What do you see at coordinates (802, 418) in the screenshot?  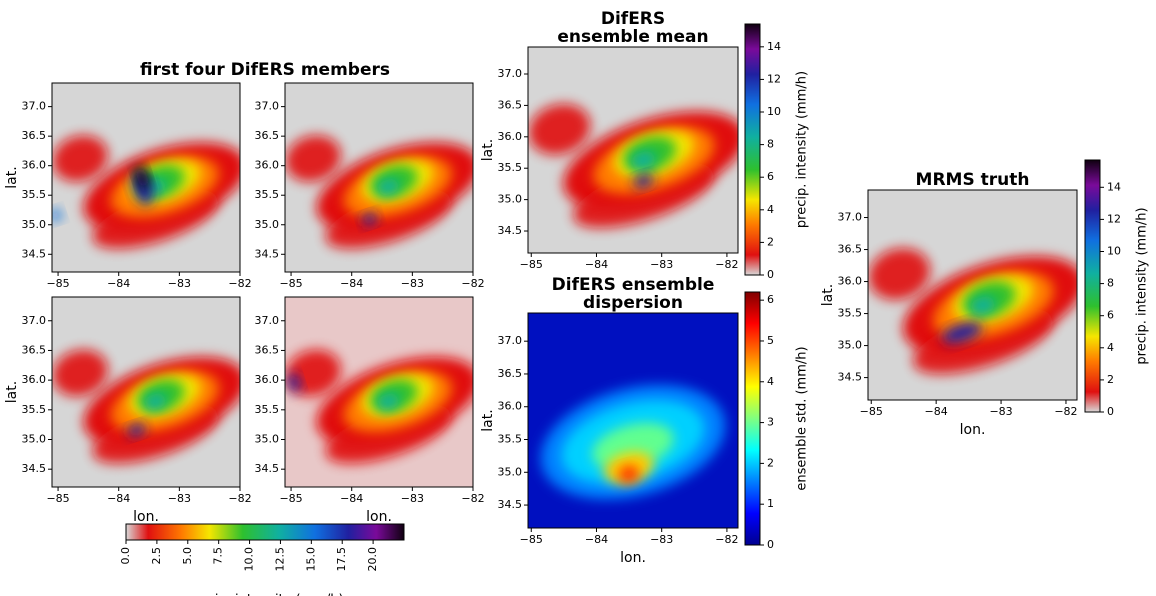 I see `colorbar-label: ensemble std. (mm/h)` at bounding box center [802, 418].